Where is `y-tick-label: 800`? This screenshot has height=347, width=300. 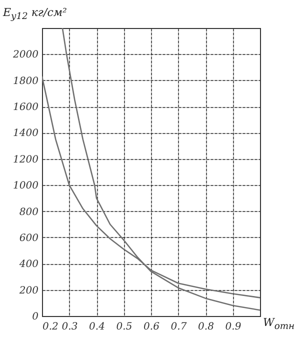 y-tick-label: 800 is located at coordinates (29, 212).